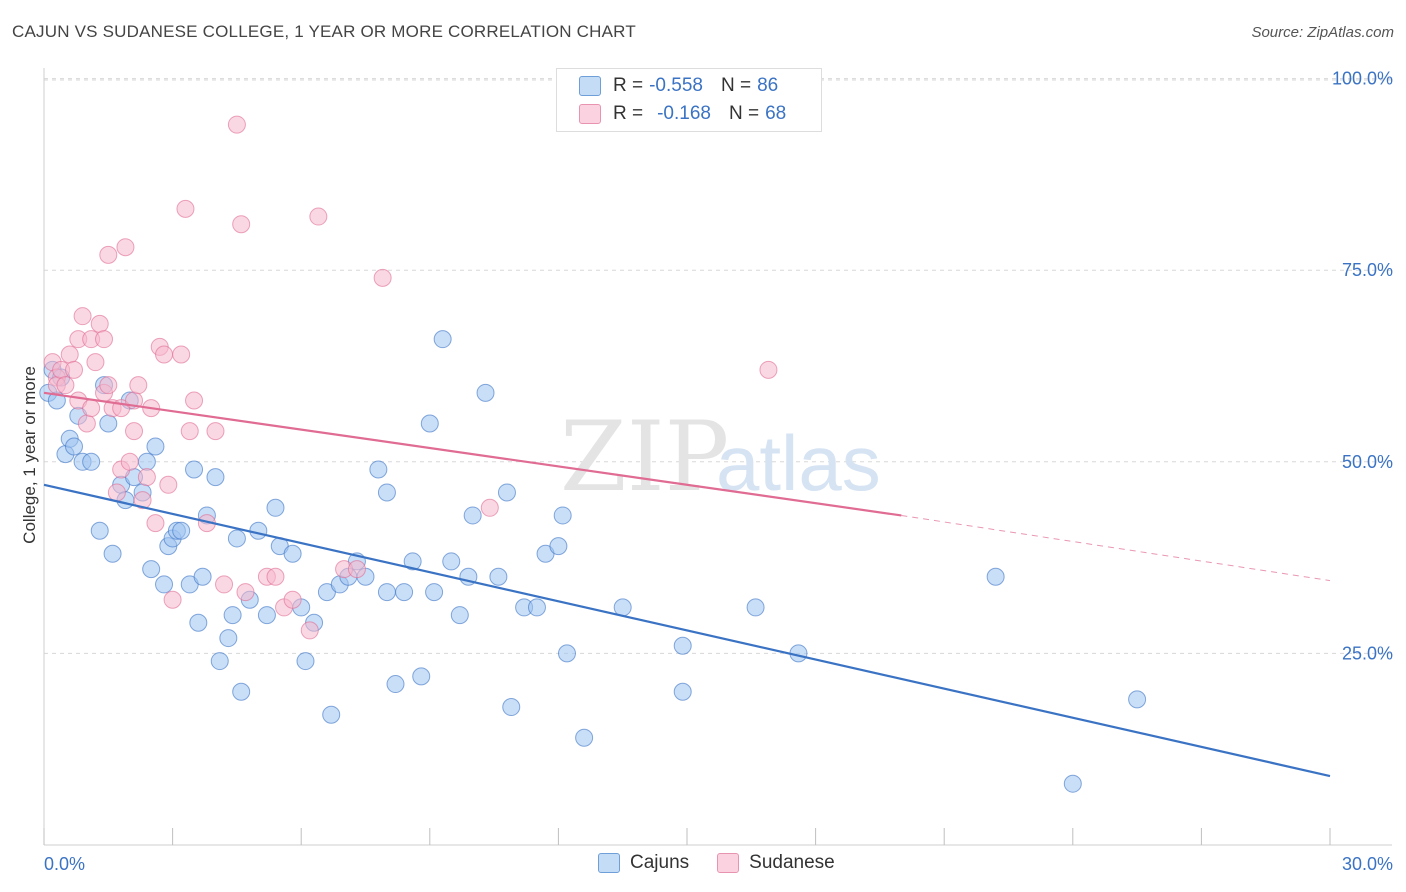  I want to click on x-tick-label: 0.0%, so click(64, 864).